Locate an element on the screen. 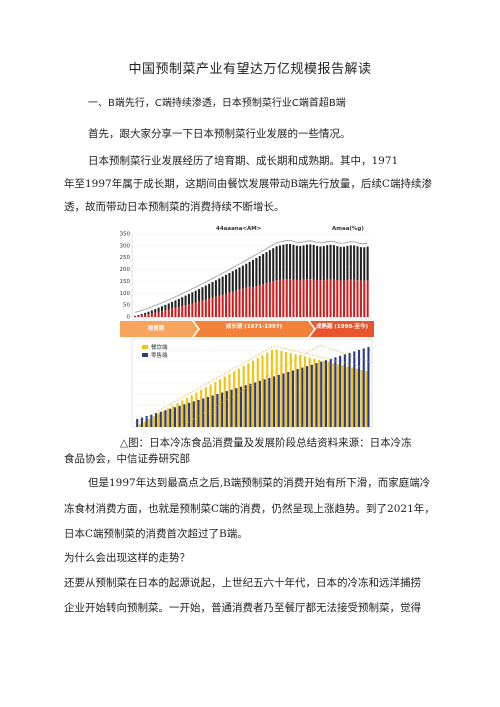 This screenshot has width=500, height=707. paragraph-question: 为什么会出现这样的走势？ is located at coordinates (127, 558).